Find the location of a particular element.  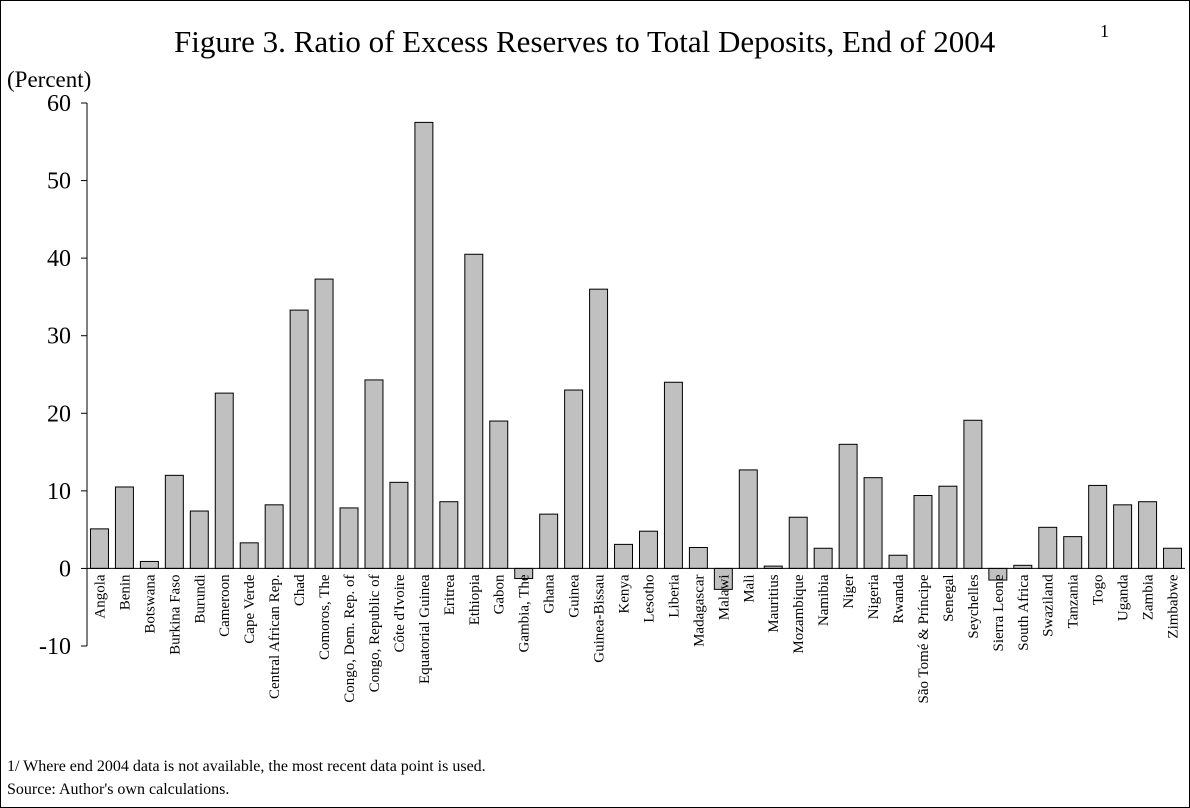

x-tick-label: Niger is located at coordinates (849, 591).